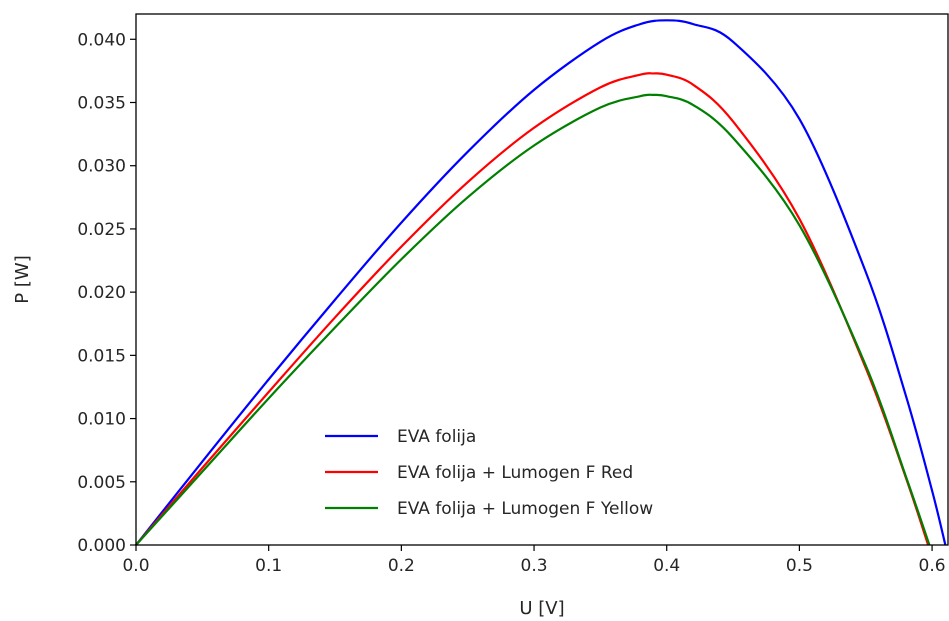 The width and height of the screenshot is (949, 621). I want to click on y-tick-label: 0.025, so click(101, 230).